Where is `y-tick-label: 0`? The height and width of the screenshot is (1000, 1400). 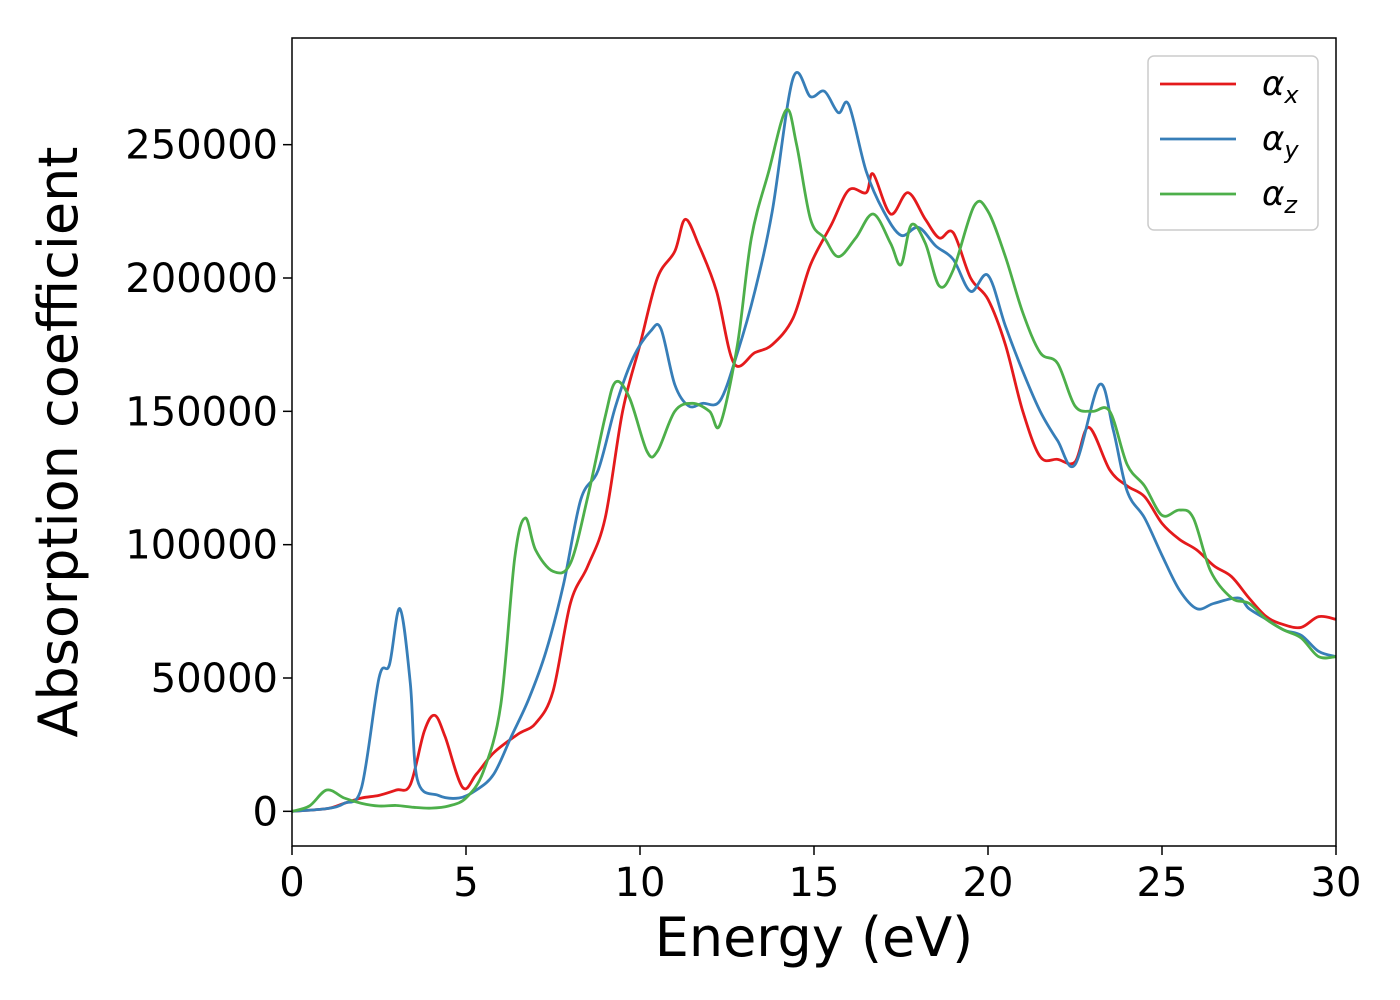
y-tick-label: 0 is located at coordinates (265, 812).